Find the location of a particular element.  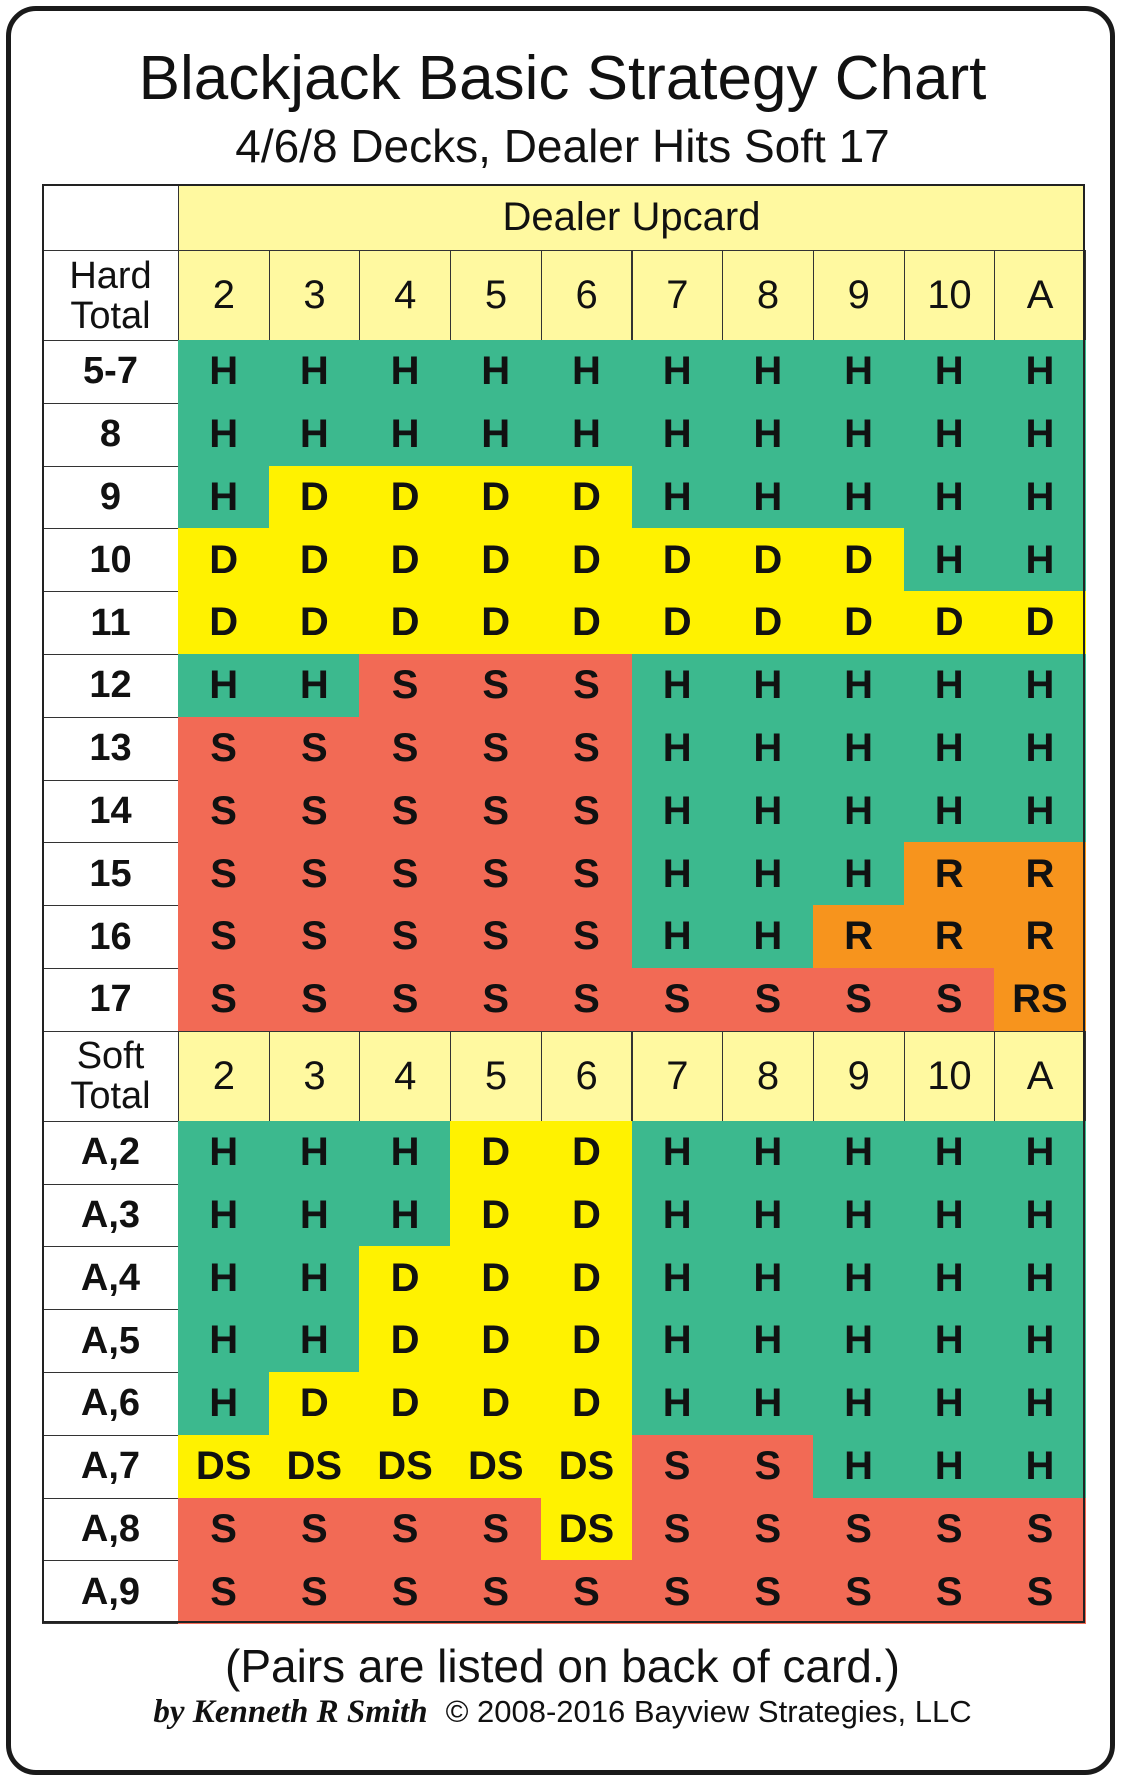

upcard-header: Dealer Upcard is located at coordinates (631, 217).